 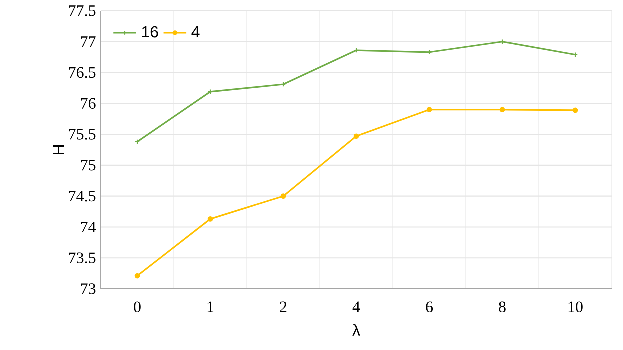 What do you see at coordinates (137, 307) in the screenshot?
I see `x-tick-label: 0` at bounding box center [137, 307].